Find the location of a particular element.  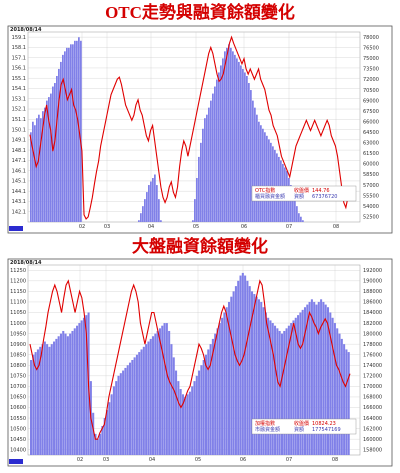

right-tick-label: 170000 is located at coordinates (372, 387).